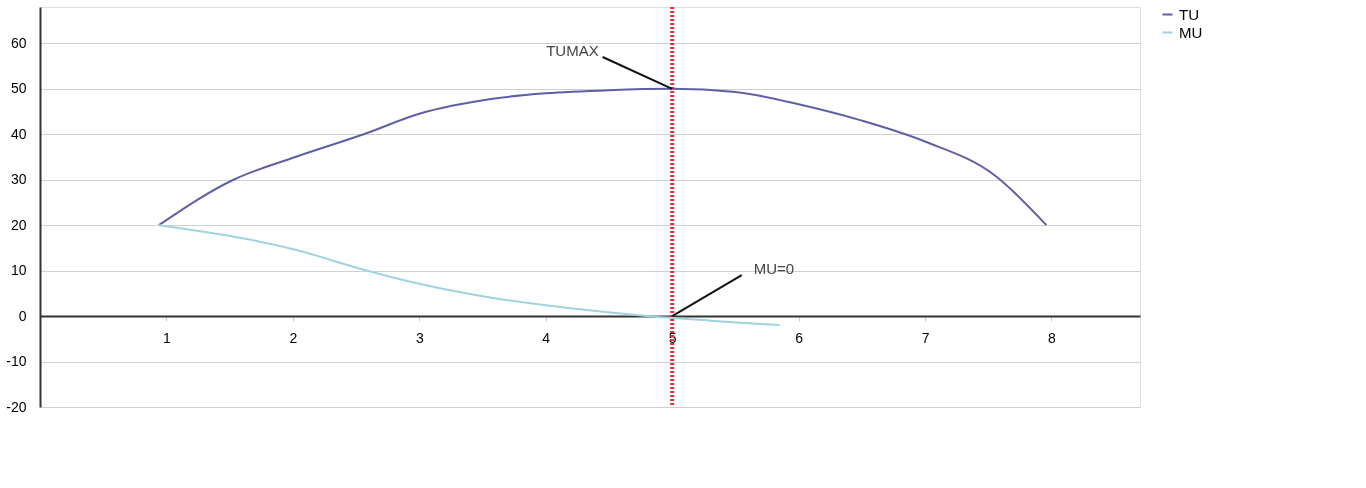 The image size is (1366, 488). What do you see at coordinates (167, 337) in the screenshot?
I see `x-tick-label: 1` at bounding box center [167, 337].